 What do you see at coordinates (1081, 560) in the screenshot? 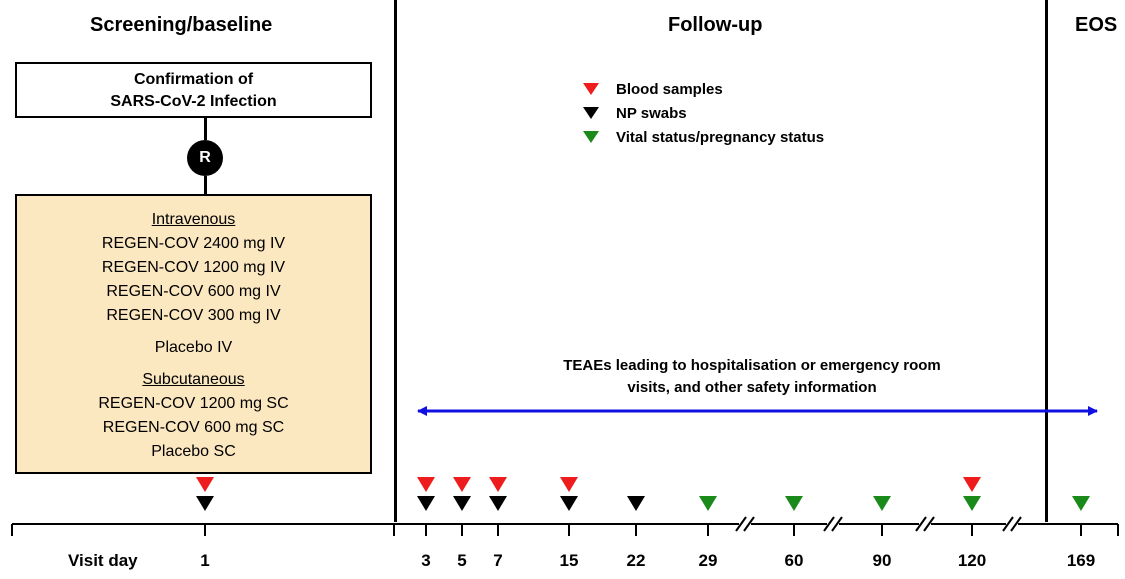
I see `visit-day-tick-label: 169` at bounding box center [1081, 560].